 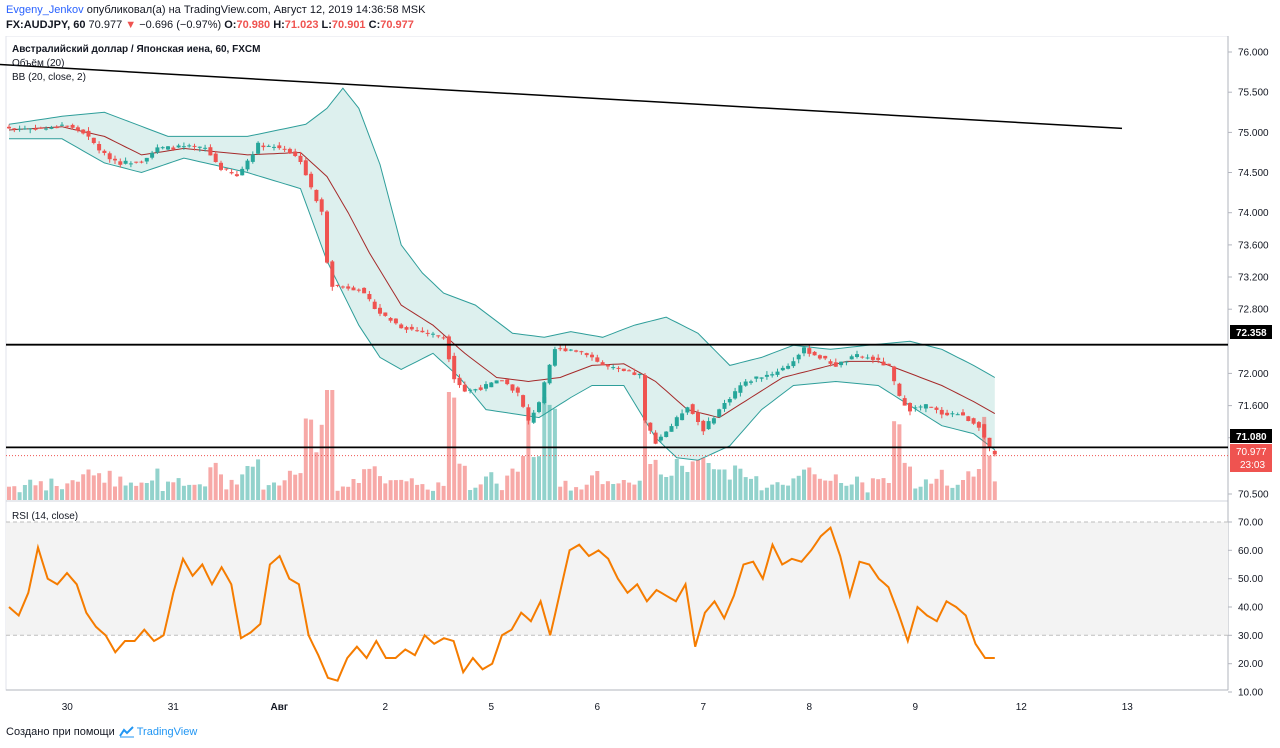 What do you see at coordinates (1250, 664) in the screenshot?
I see `rsi-tick-label: 20.00` at bounding box center [1250, 664].